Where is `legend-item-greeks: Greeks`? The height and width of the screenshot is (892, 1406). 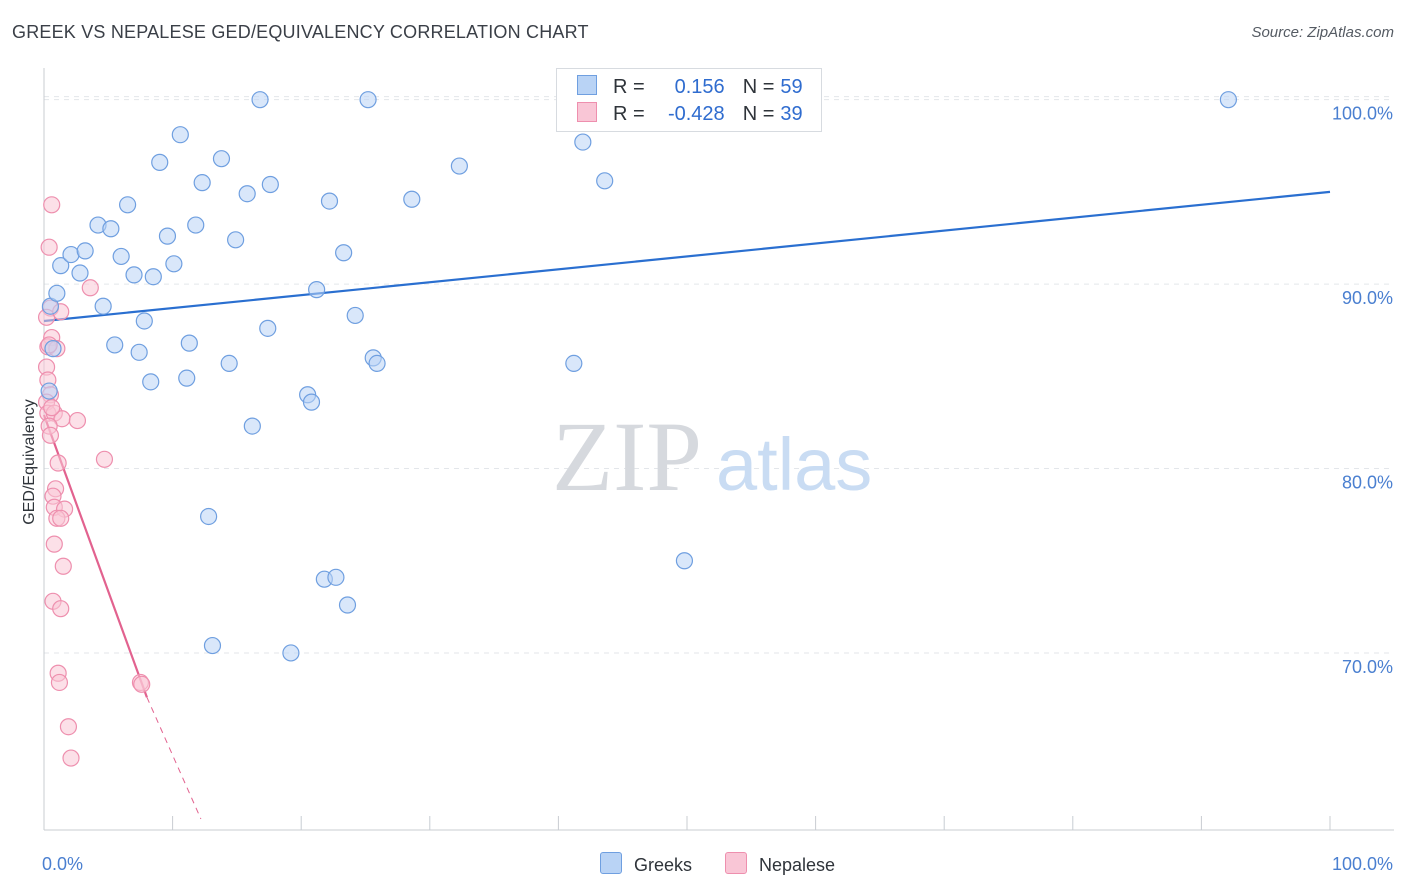 legend-item-greeks: Greeks is located at coordinates (646, 864).